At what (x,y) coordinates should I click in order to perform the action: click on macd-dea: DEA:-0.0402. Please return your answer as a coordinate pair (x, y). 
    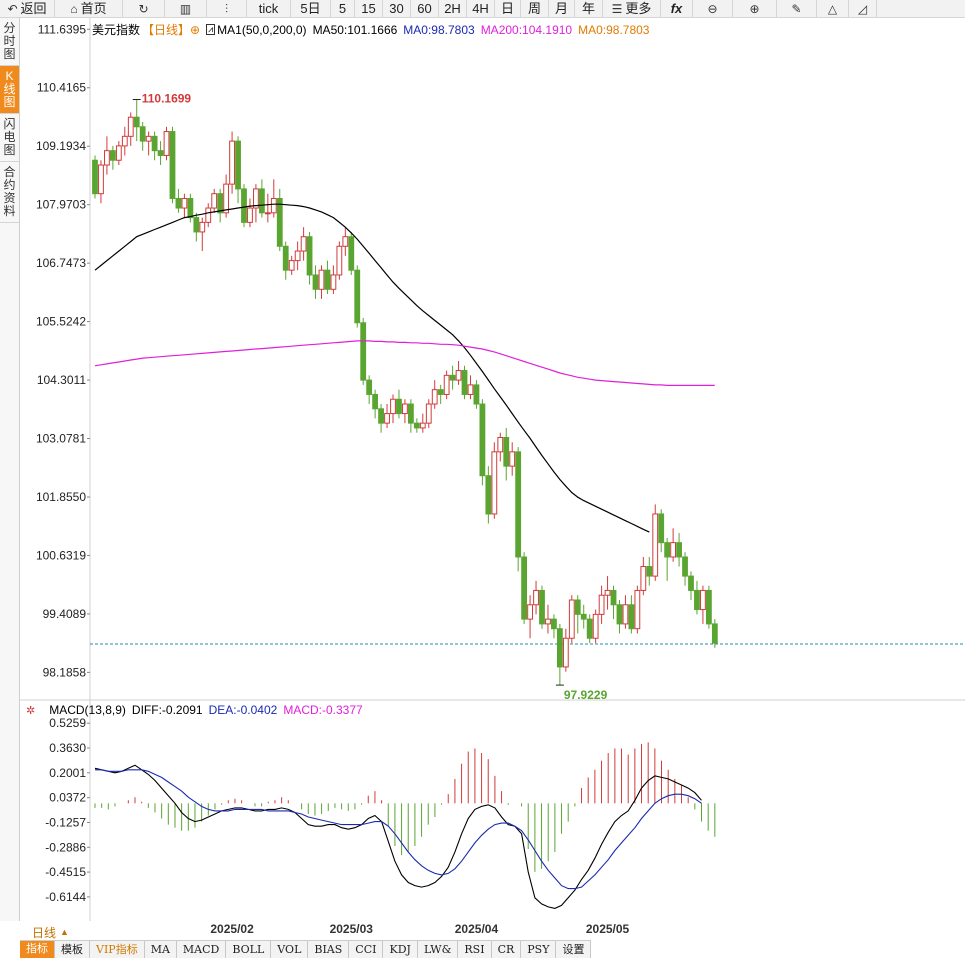
    Looking at the image, I should click on (243, 710).